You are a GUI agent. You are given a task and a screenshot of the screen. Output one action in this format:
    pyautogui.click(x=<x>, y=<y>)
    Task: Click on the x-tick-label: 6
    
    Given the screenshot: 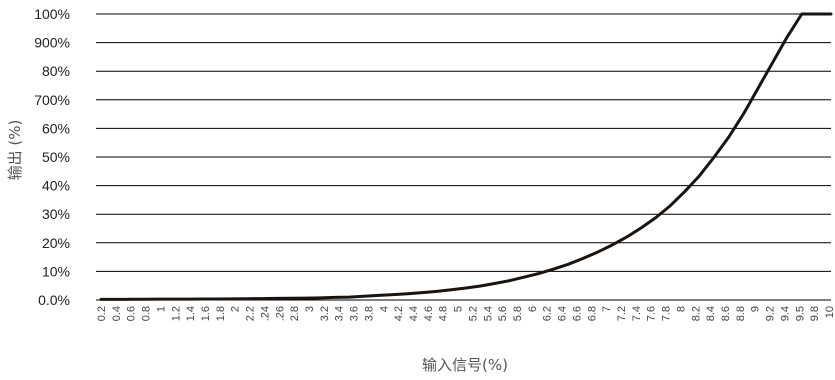 What is the action you would take?
    pyautogui.click(x=533, y=309)
    